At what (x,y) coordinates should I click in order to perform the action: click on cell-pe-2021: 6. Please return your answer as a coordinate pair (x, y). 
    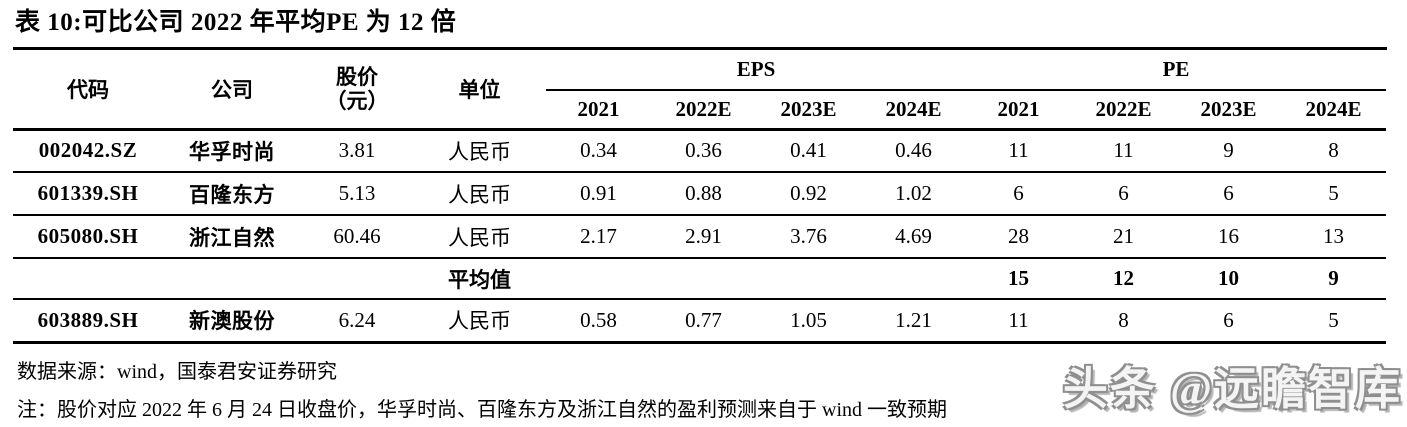
    Looking at the image, I should click on (1019, 194).